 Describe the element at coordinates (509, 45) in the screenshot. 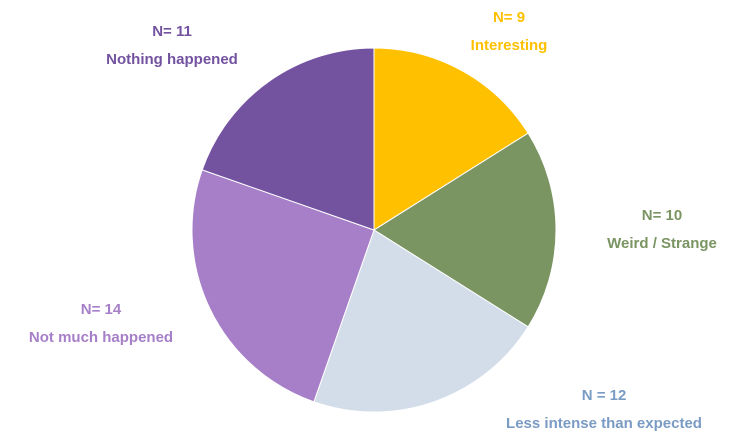

I see `category-label: Interesting` at that location.